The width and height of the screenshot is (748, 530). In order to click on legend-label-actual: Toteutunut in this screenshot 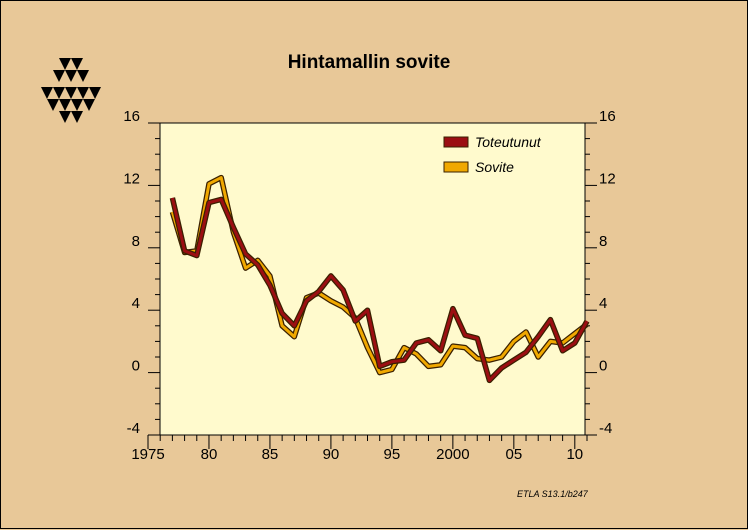, I will do `click(508, 142)`.